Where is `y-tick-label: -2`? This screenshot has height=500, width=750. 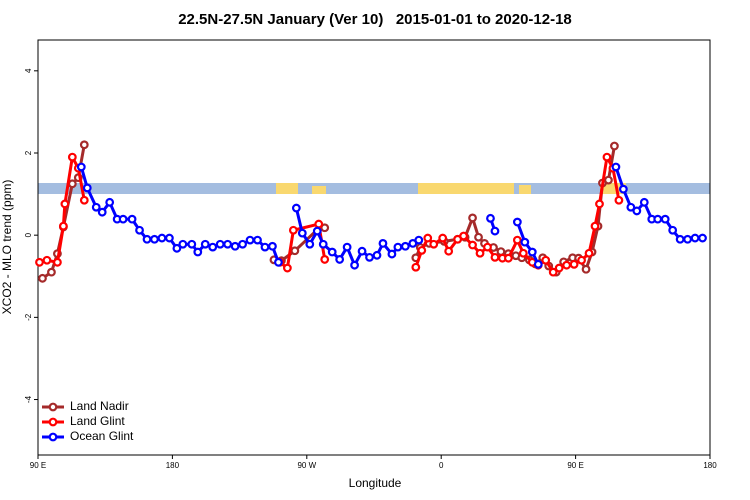
y-tick-label: -2 is located at coordinates (28, 317).